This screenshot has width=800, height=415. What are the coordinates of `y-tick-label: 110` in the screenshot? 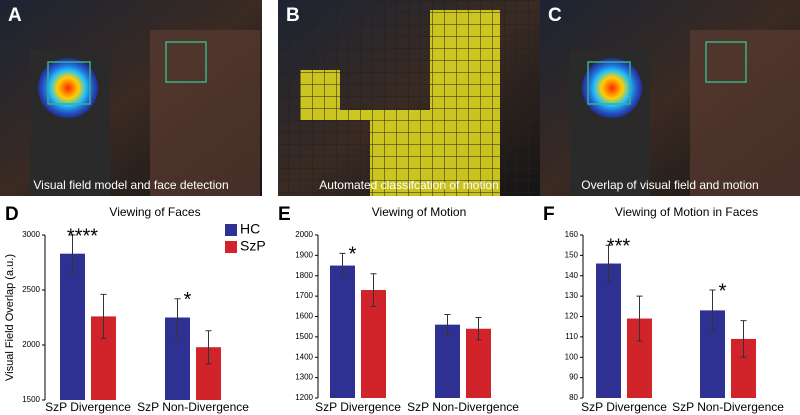 It's located at (571, 336).